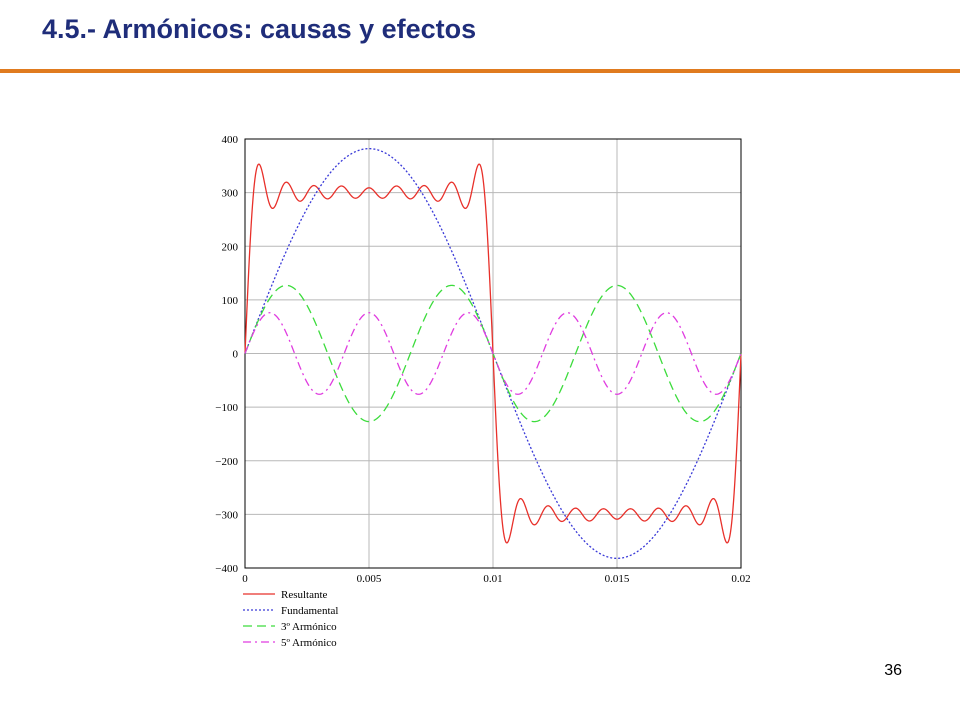 This screenshot has width=960, height=720. Describe the element at coordinates (259, 29) in the screenshot. I see `slide-title: 4.5.- Armónicos: causas y efectos` at that location.